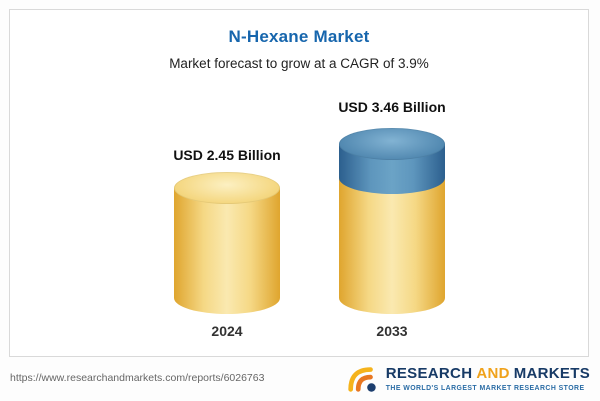 The width and height of the screenshot is (600, 401). What do you see at coordinates (227, 188) in the screenshot?
I see `bar-2024-top-ellipse` at bounding box center [227, 188].